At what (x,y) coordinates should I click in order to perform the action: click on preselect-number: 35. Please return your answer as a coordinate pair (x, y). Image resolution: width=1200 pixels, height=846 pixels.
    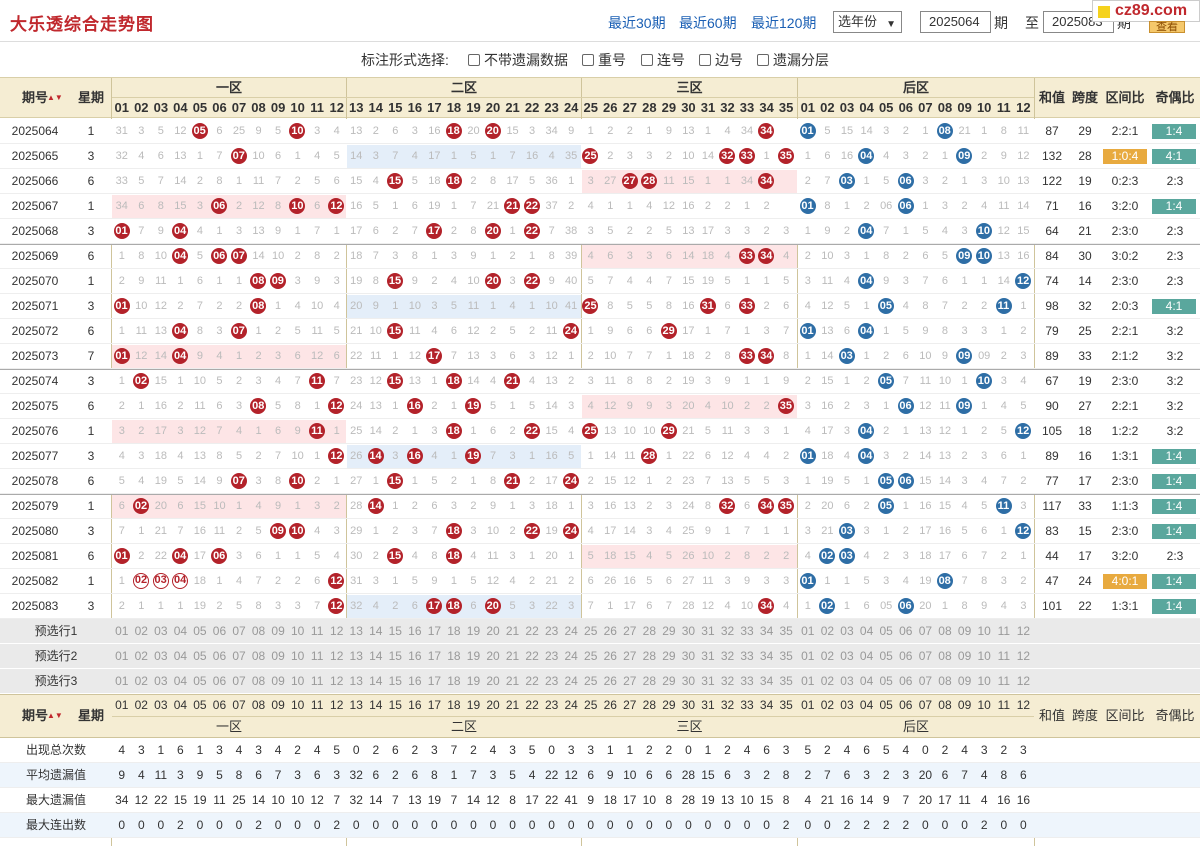
    Looking at the image, I should click on (786, 631).